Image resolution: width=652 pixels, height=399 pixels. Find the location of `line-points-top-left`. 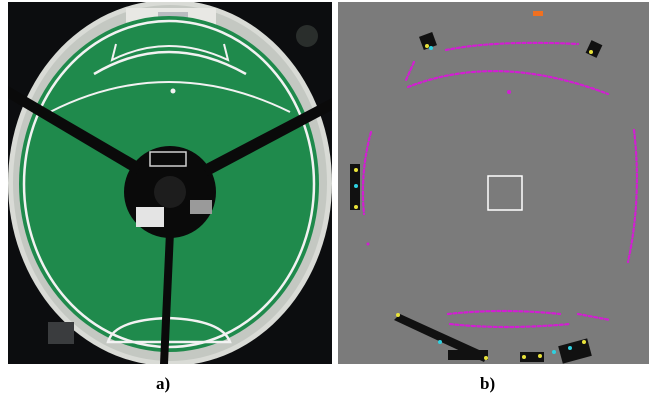

line-points-top-left is located at coordinates (410, 71).